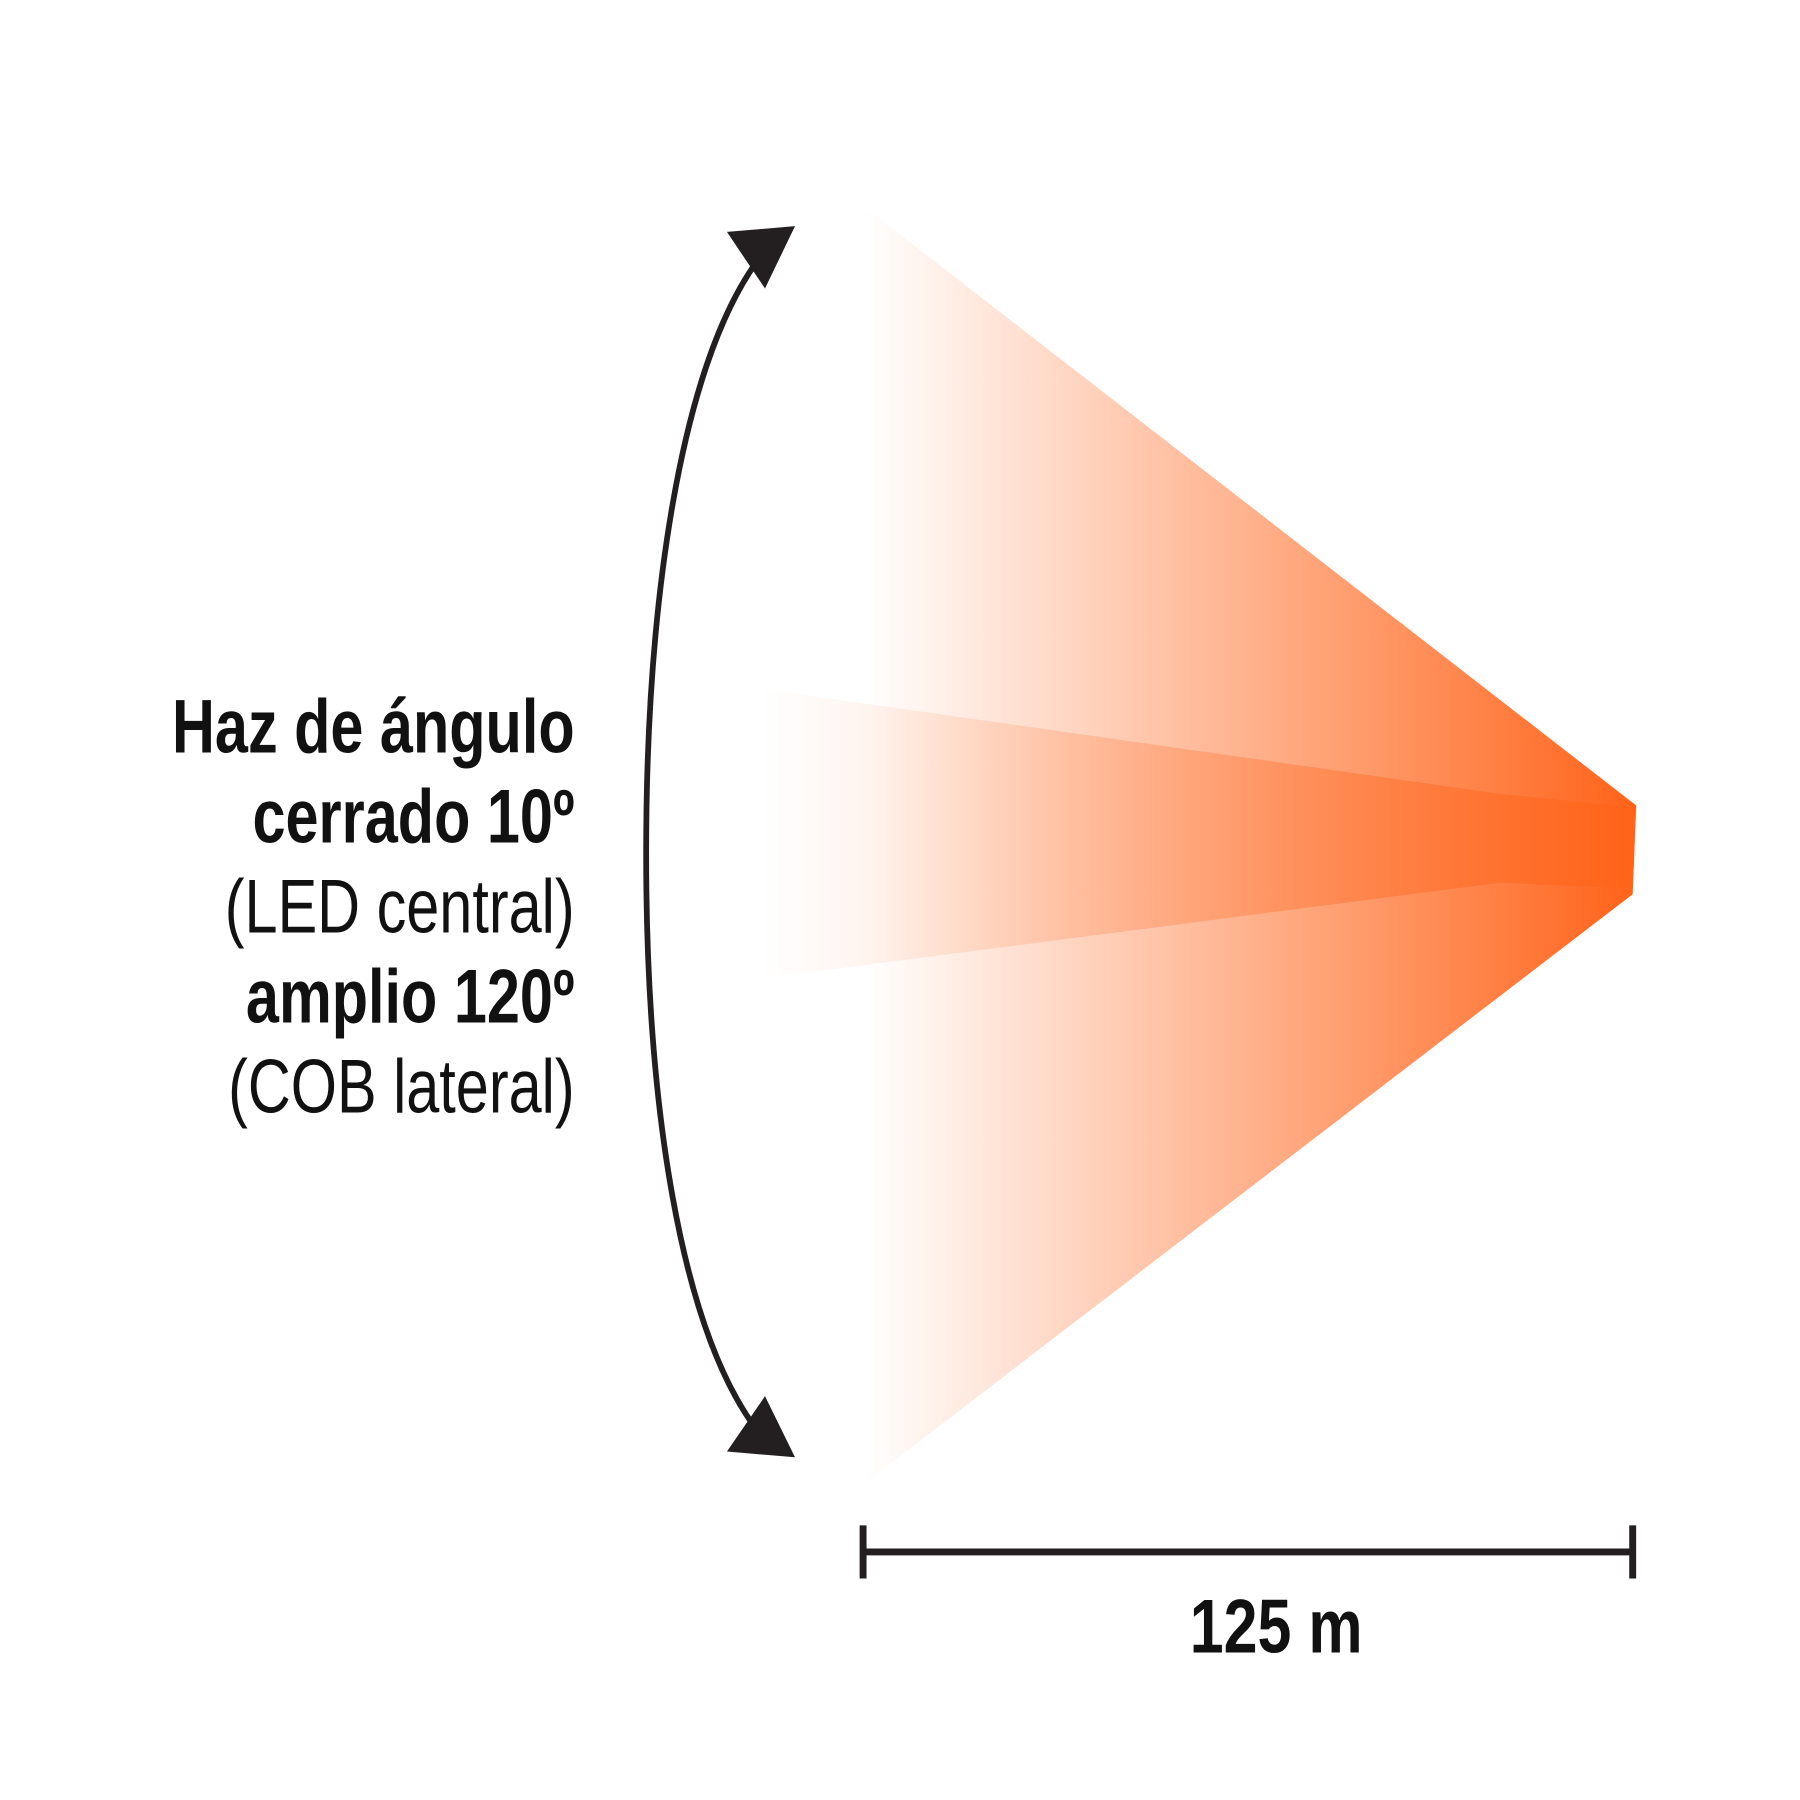 The width and height of the screenshot is (1800, 1800). I want to click on angle-arc, so click(701, 846).